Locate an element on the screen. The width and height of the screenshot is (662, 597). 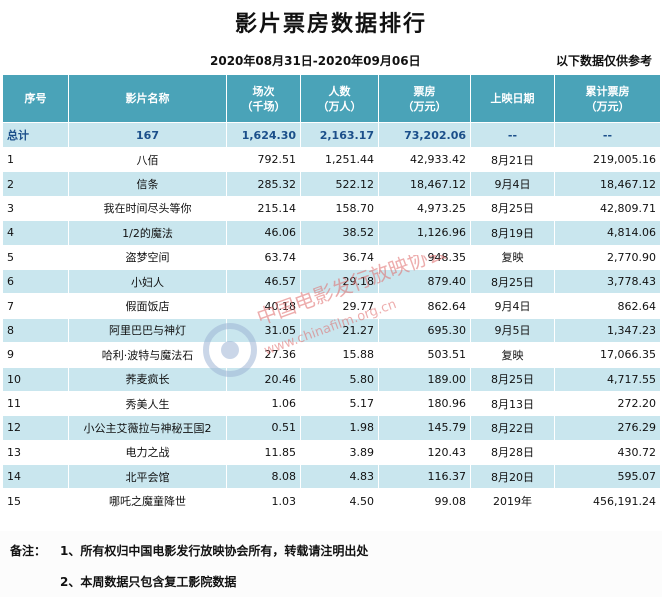
table-row: 15 哪吒之魔童降世 1.03 4.50 99.08 2019年 456,191.24 is located at coordinates (331, 501).